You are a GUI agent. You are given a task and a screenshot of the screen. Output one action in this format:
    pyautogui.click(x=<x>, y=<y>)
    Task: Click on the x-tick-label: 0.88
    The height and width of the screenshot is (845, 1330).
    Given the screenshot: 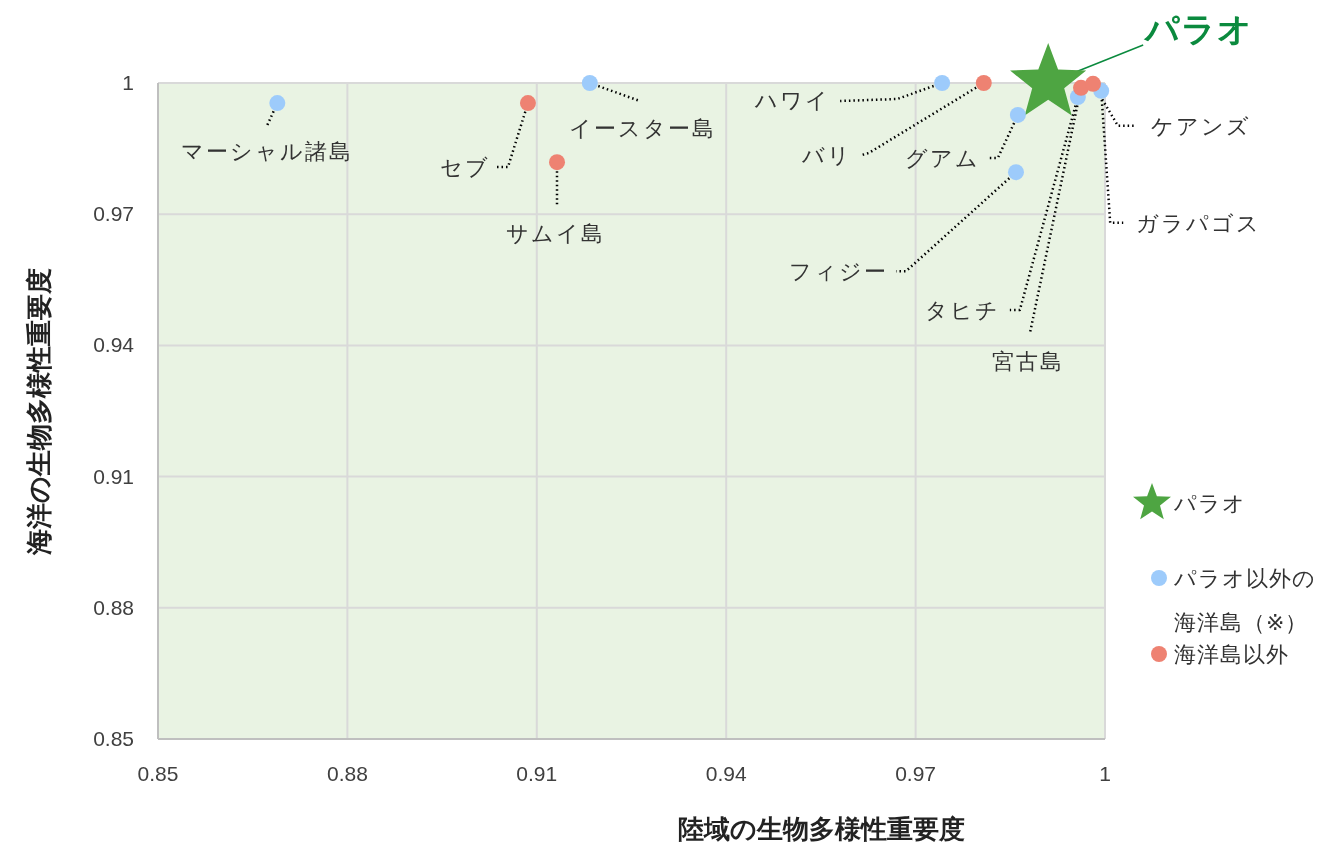 What is the action you would take?
    pyautogui.click(x=347, y=773)
    